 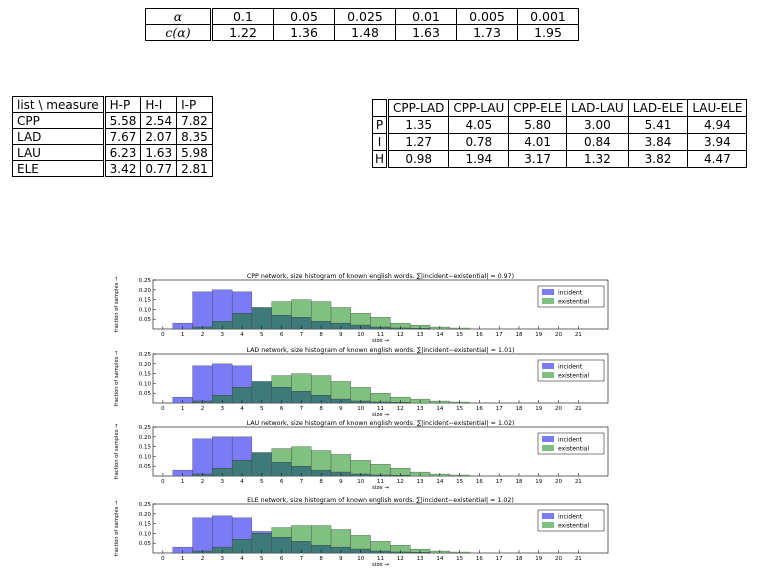 What do you see at coordinates (479, 159) in the screenshot?
I see `table-cell: 1.94` at bounding box center [479, 159].